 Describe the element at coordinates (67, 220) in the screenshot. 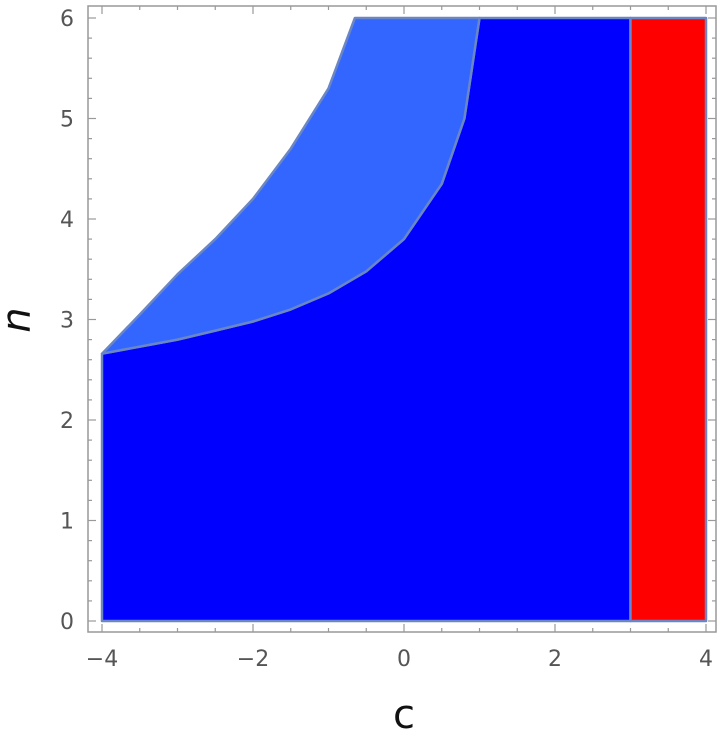

I see `y-tick-label: 4` at that location.